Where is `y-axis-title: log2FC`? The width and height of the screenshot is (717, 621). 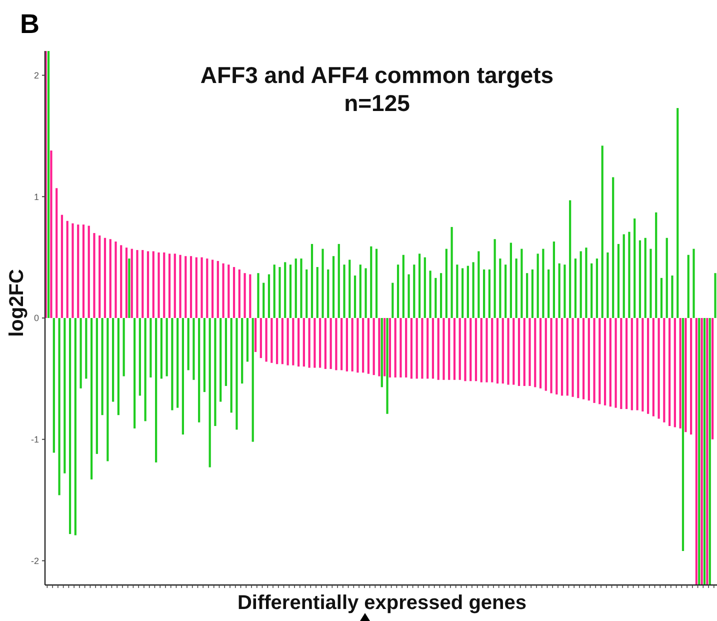 y-axis-title: log2FC is located at coordinates (17, 303).